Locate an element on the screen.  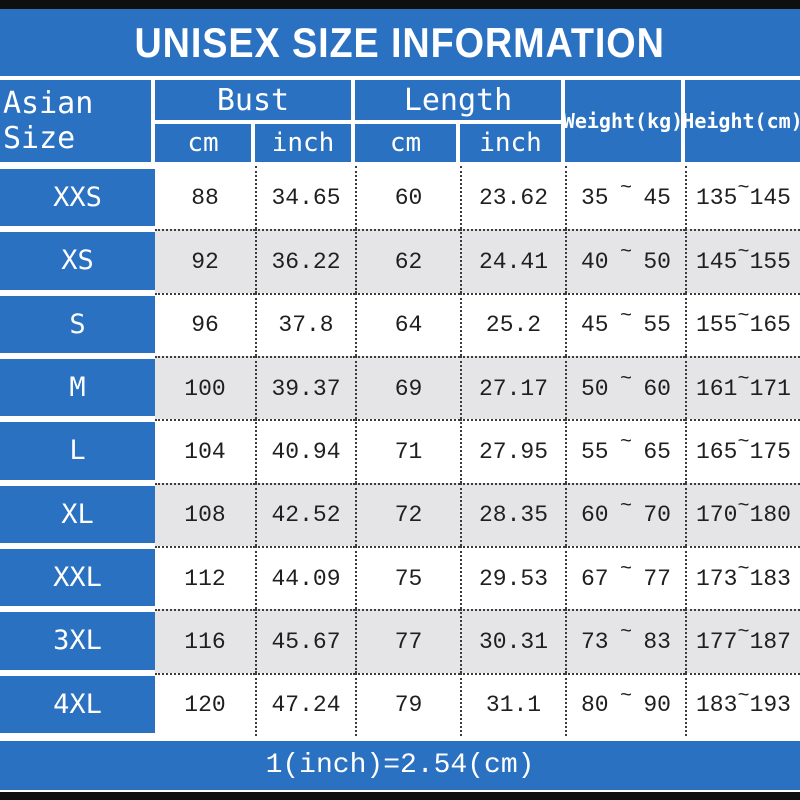
length-cm-value: 77 is located at coordinates (407, 641).